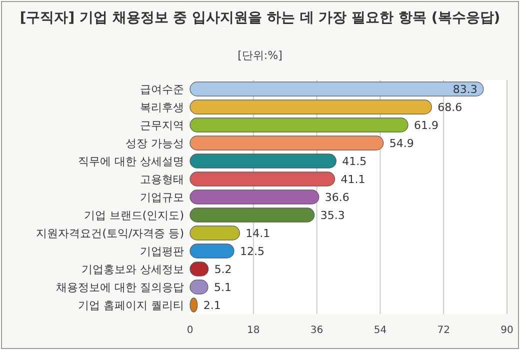 The height and width of the screenshot is (350, 520). I want to click on data-label: 54.9, so click(401, 143).